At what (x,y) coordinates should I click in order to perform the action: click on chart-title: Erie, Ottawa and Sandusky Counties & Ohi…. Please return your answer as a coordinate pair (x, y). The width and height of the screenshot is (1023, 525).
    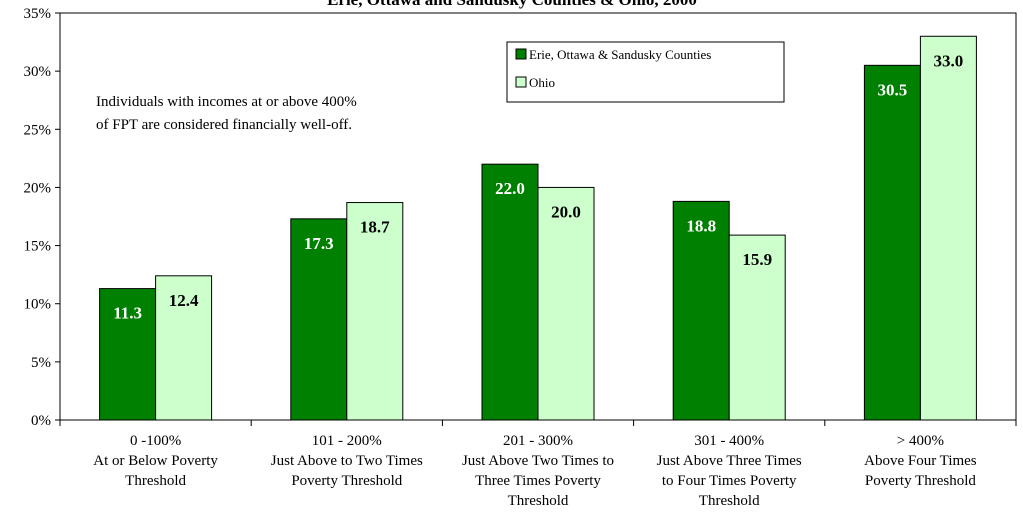
    Looking at the image, I should click on (512, 4).